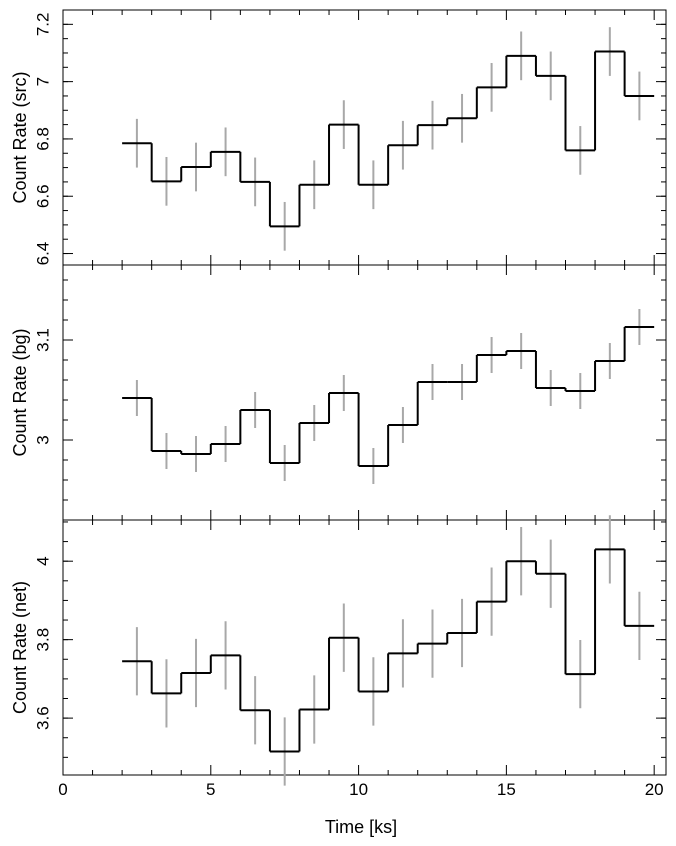  What do you see at coordinates (62, 789) in the screenshot?
I see `x-tick-label: 0` at bounding box center [62, 789].